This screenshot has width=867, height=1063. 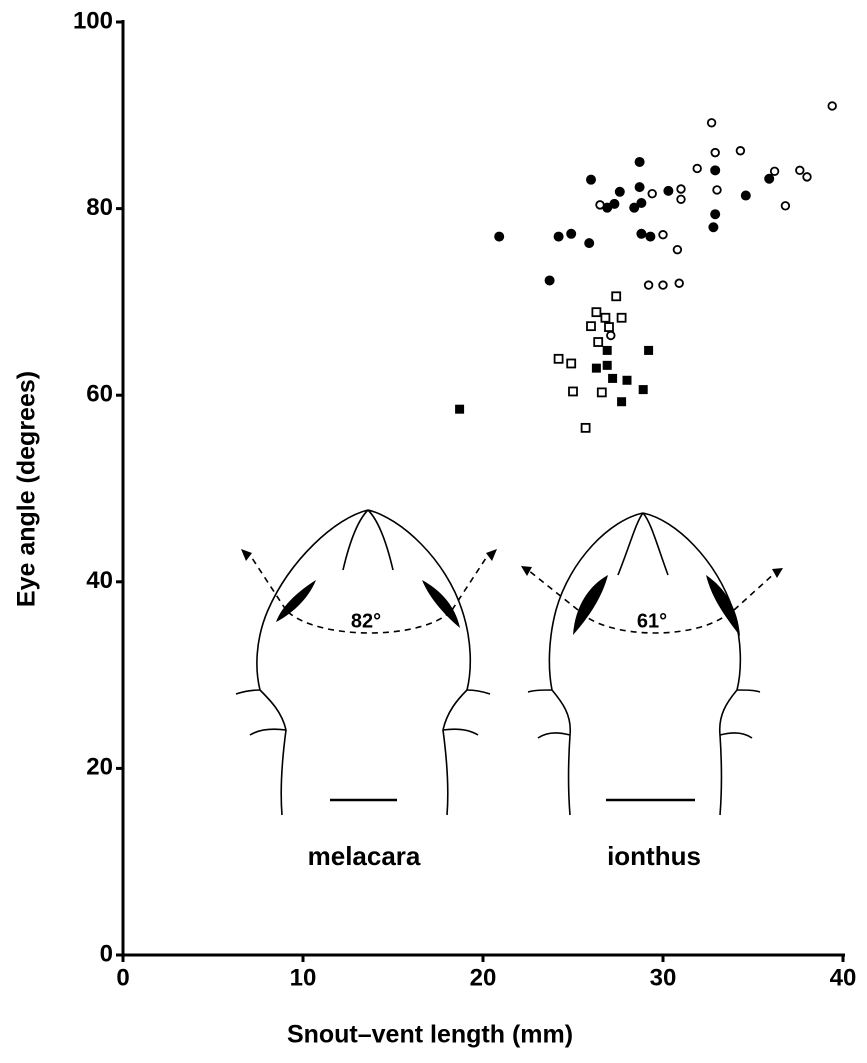 What do you see at coordinates (27, 489) in the screenshot?
I see `y-axis-label: Eye angle (degrees)` at bounding box center [27, 489].